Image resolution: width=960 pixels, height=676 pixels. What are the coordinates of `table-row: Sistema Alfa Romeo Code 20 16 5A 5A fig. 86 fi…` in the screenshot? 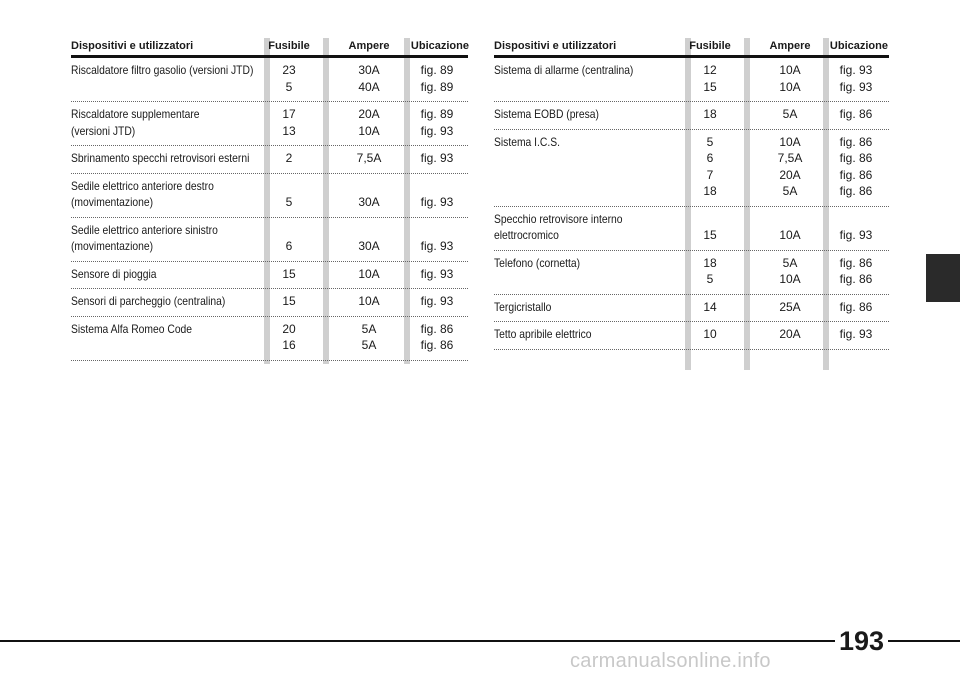 It's located at (269, 339).